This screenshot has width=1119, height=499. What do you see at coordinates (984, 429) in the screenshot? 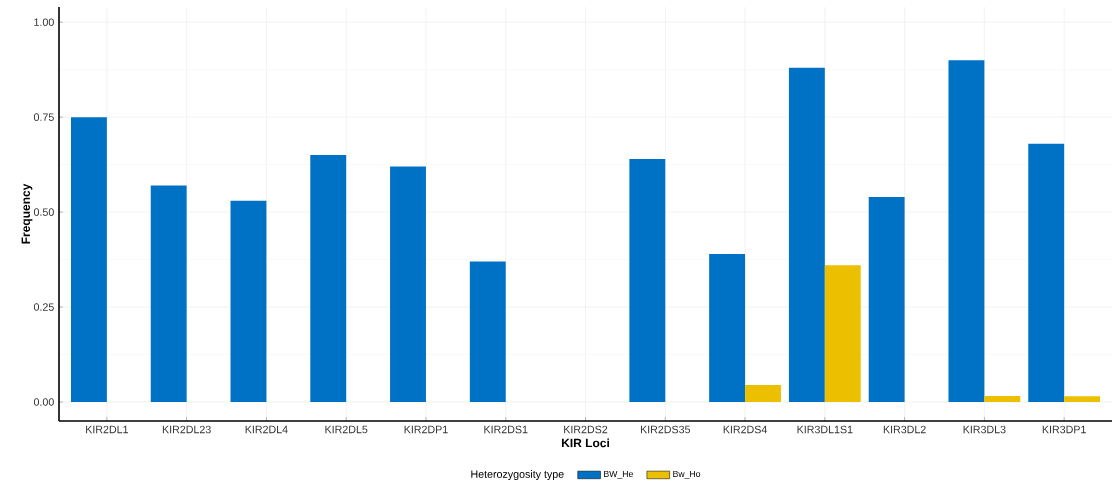
I see `x-tick-label: KIR3DL3` at bounding box center [984, 429].